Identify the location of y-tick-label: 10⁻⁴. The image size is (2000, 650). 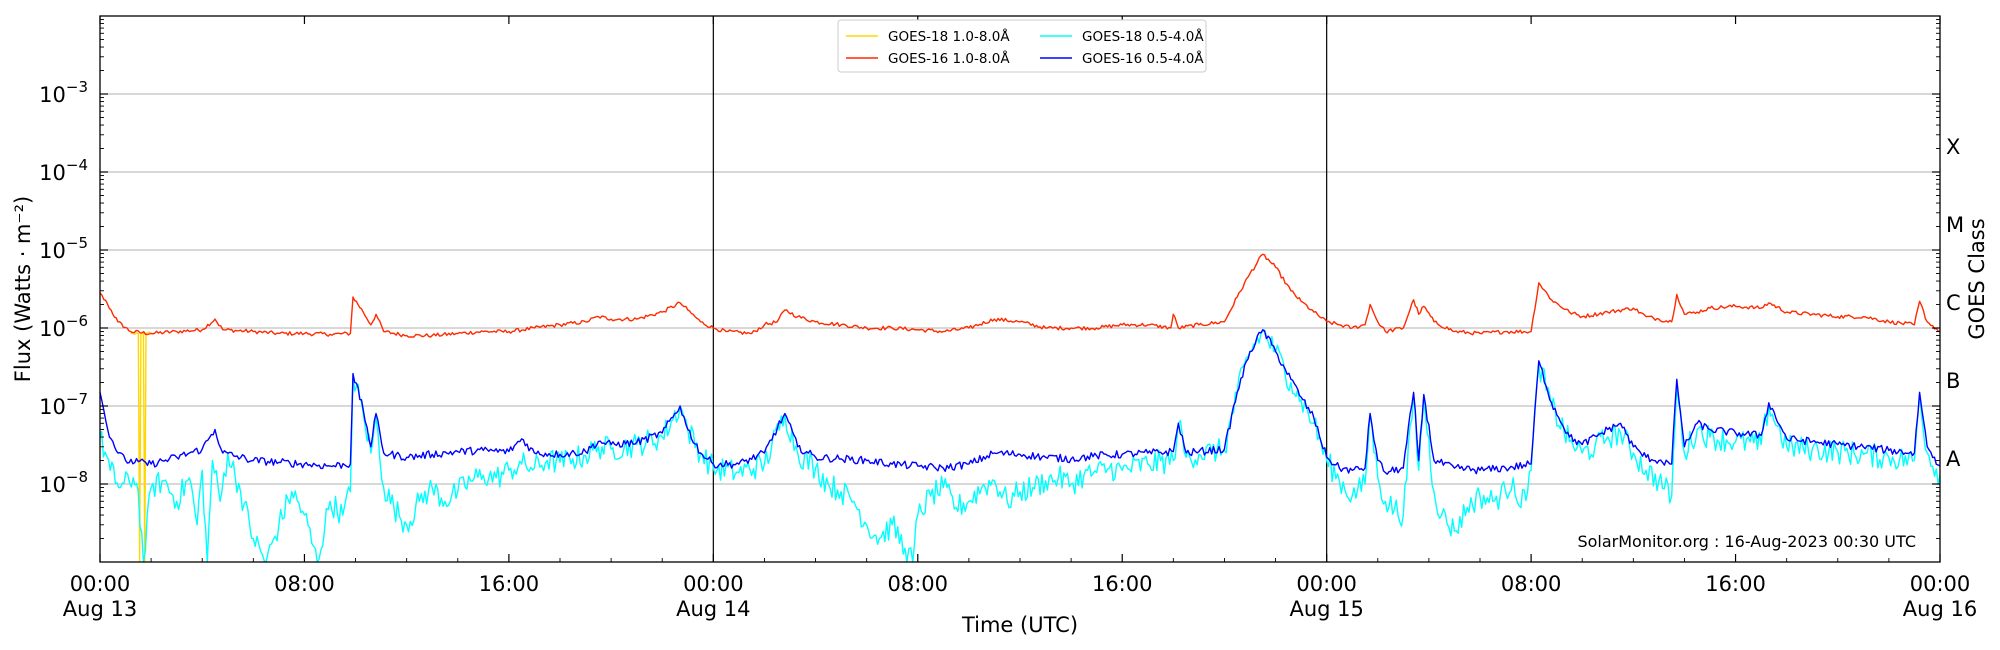
(63, 170).